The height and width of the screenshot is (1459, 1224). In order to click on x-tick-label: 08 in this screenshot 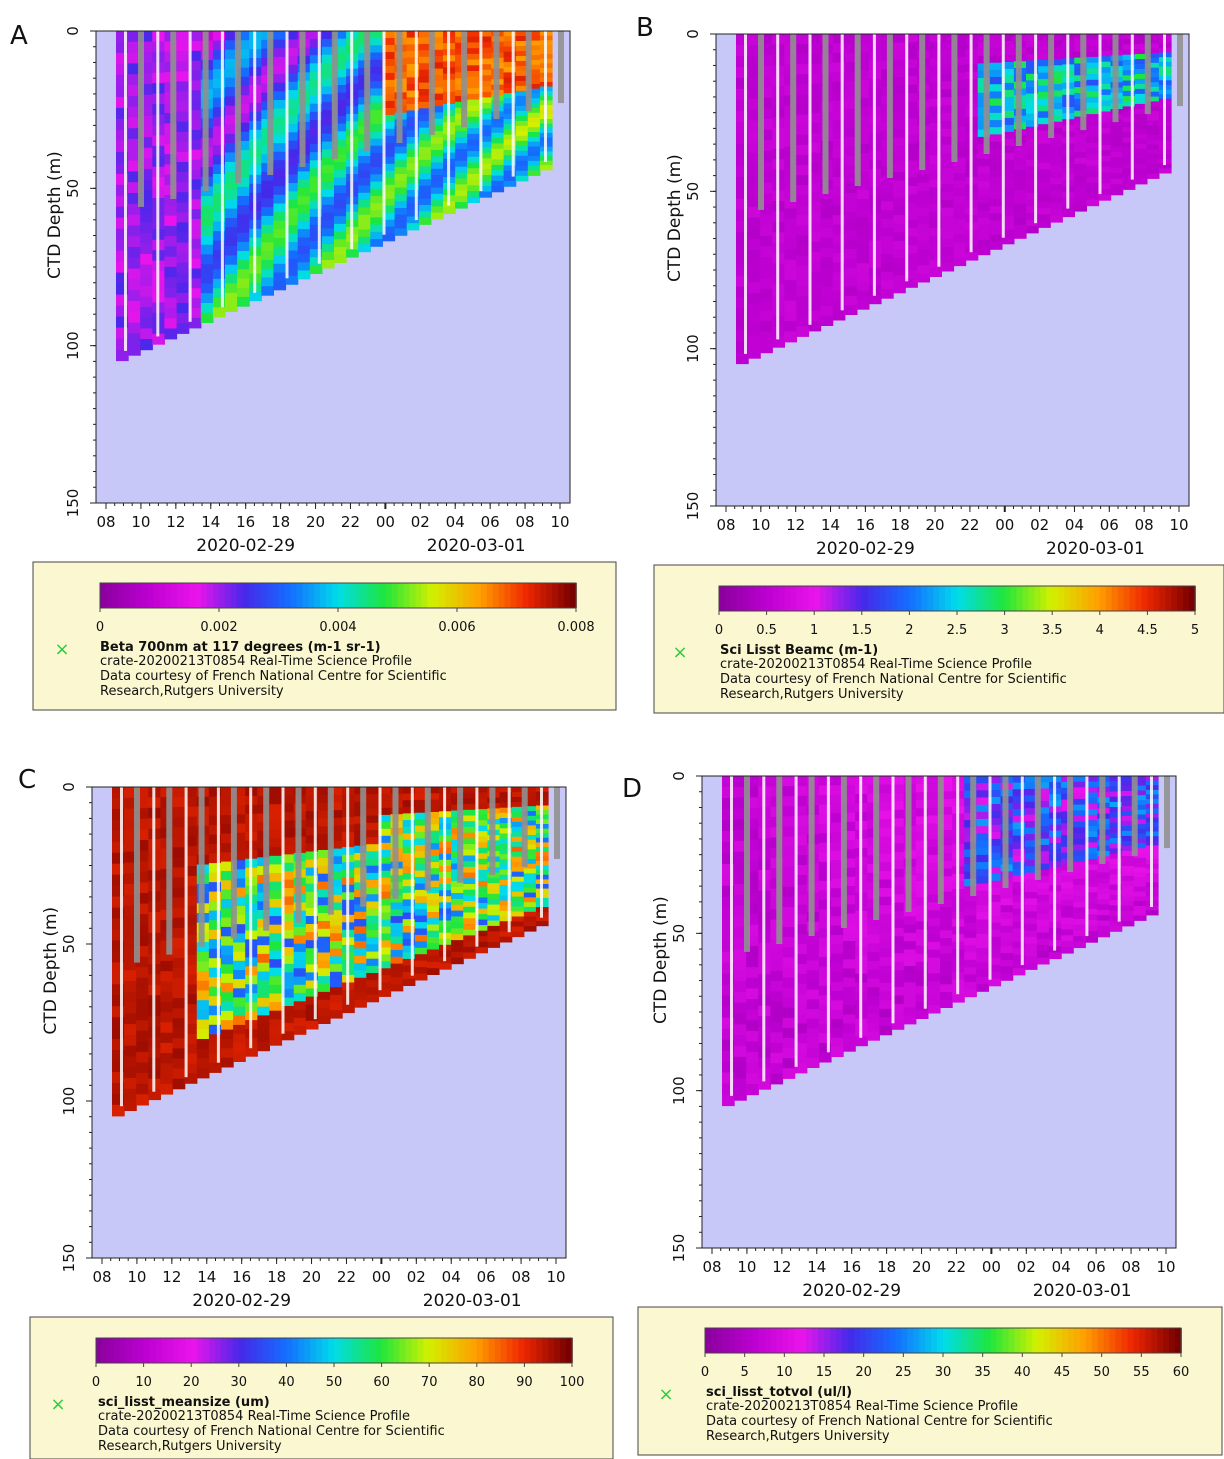, I will do `click(1144, 525)`.